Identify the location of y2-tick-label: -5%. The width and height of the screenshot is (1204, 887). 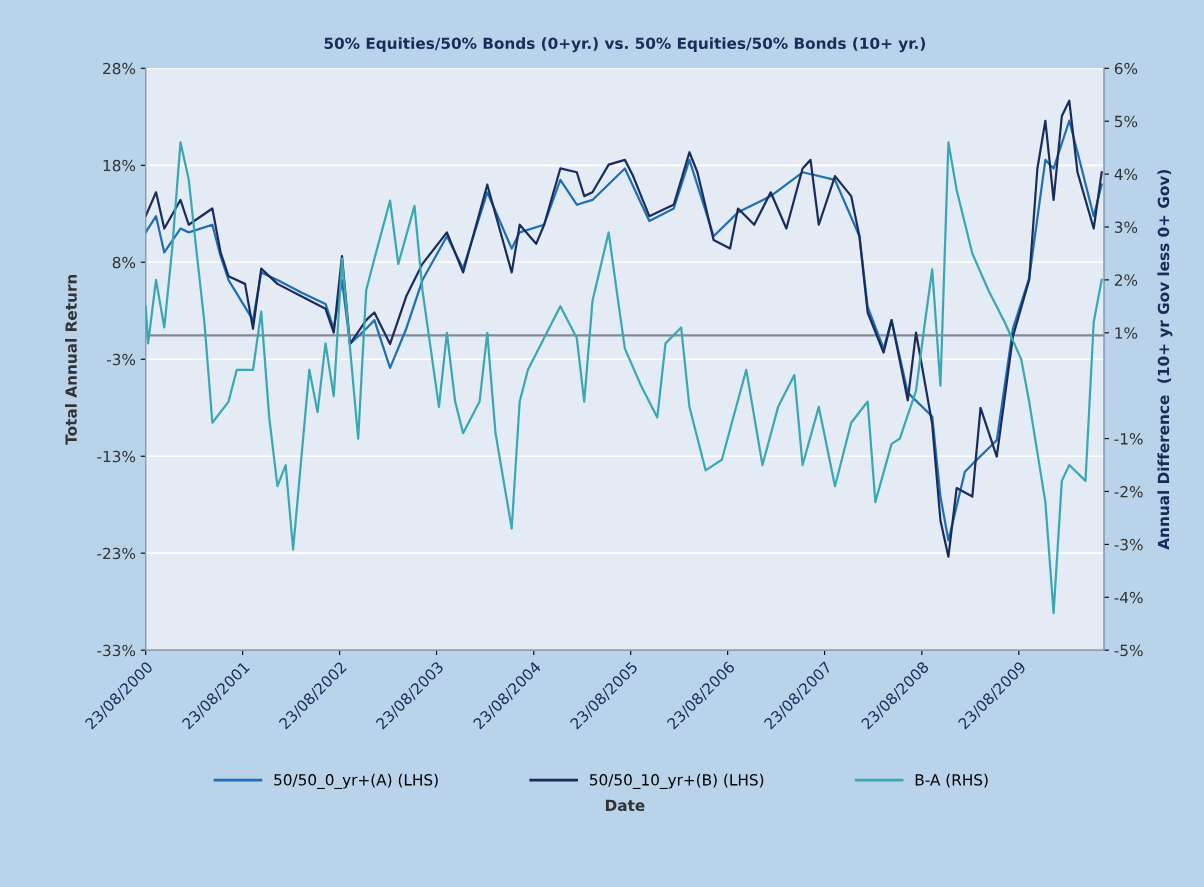
(1128, 650).